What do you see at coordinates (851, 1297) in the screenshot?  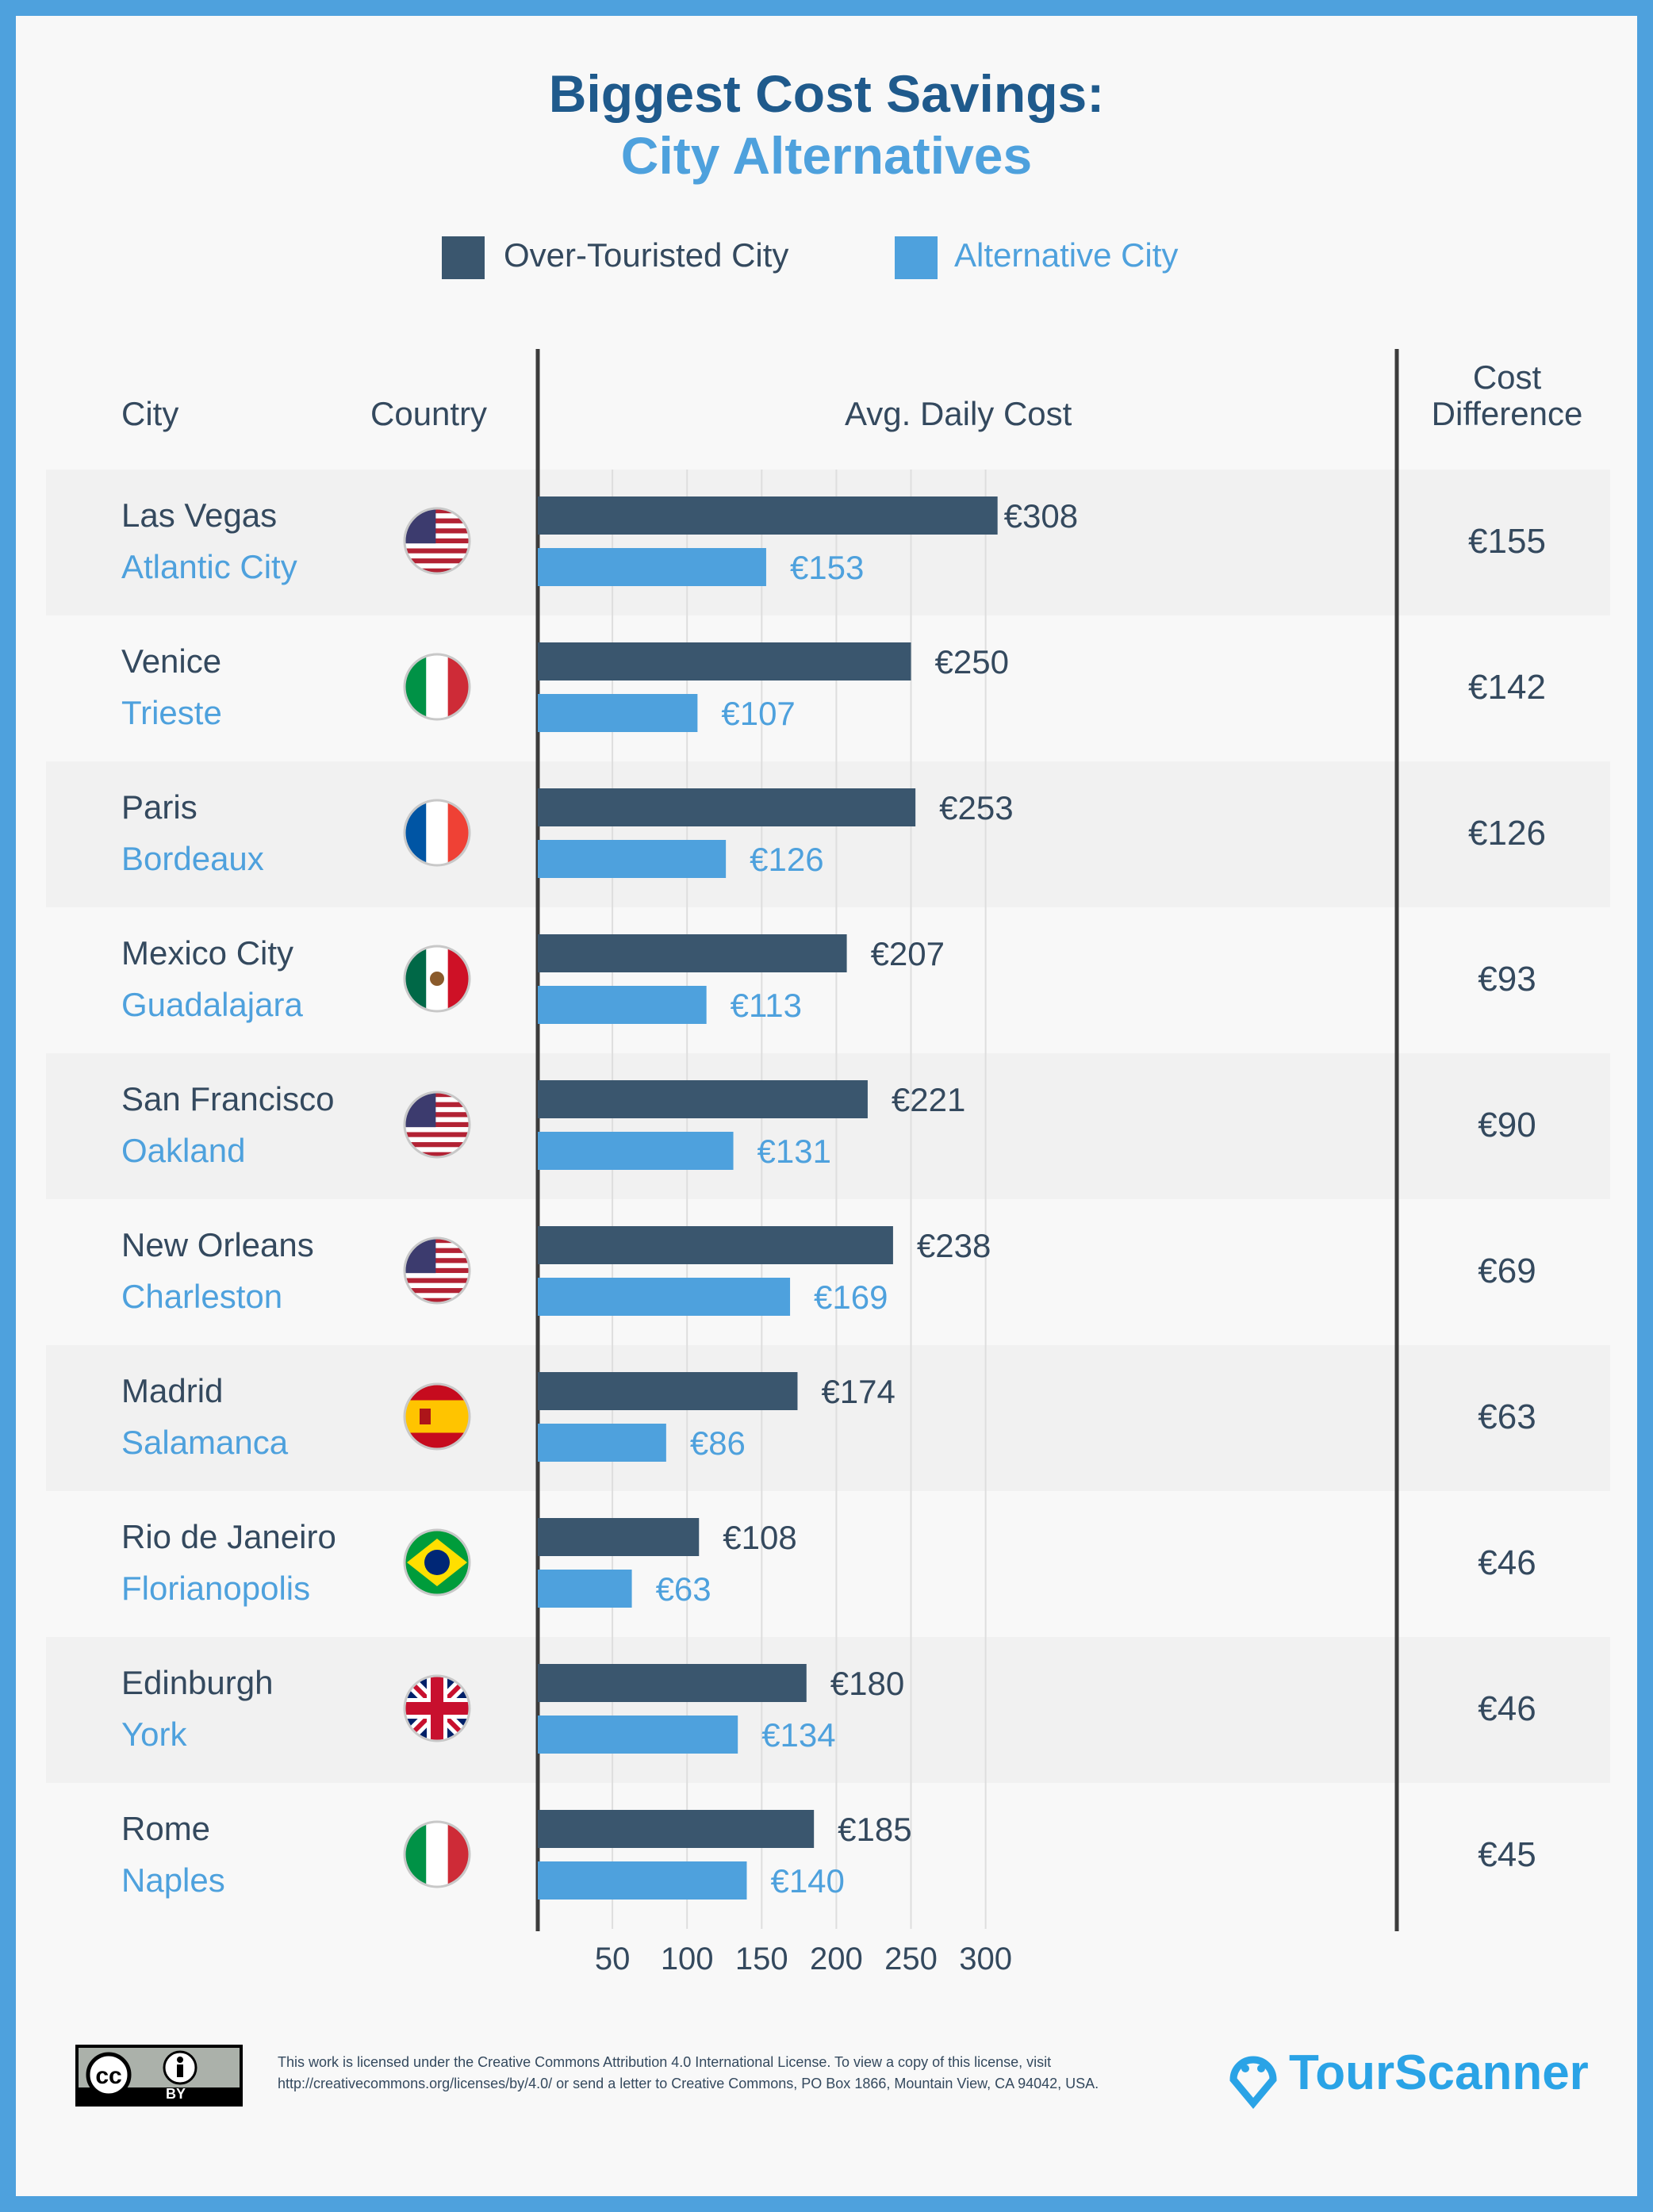 I see `data-label-alternative: €169` at bounding box center [851, 1297].